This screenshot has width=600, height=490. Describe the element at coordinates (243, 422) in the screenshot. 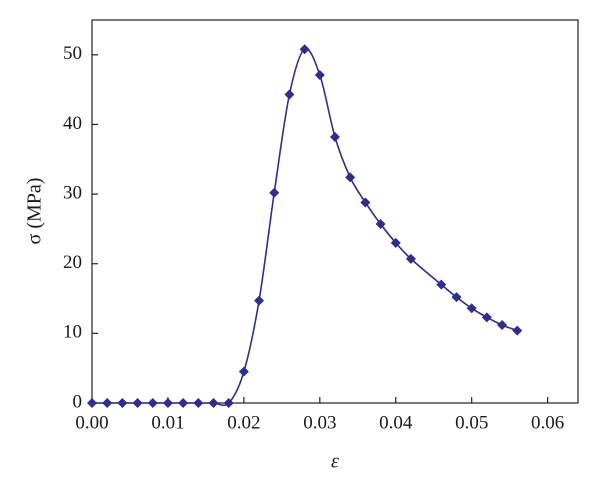

I see `x-tick-label: 0.02` at that location.